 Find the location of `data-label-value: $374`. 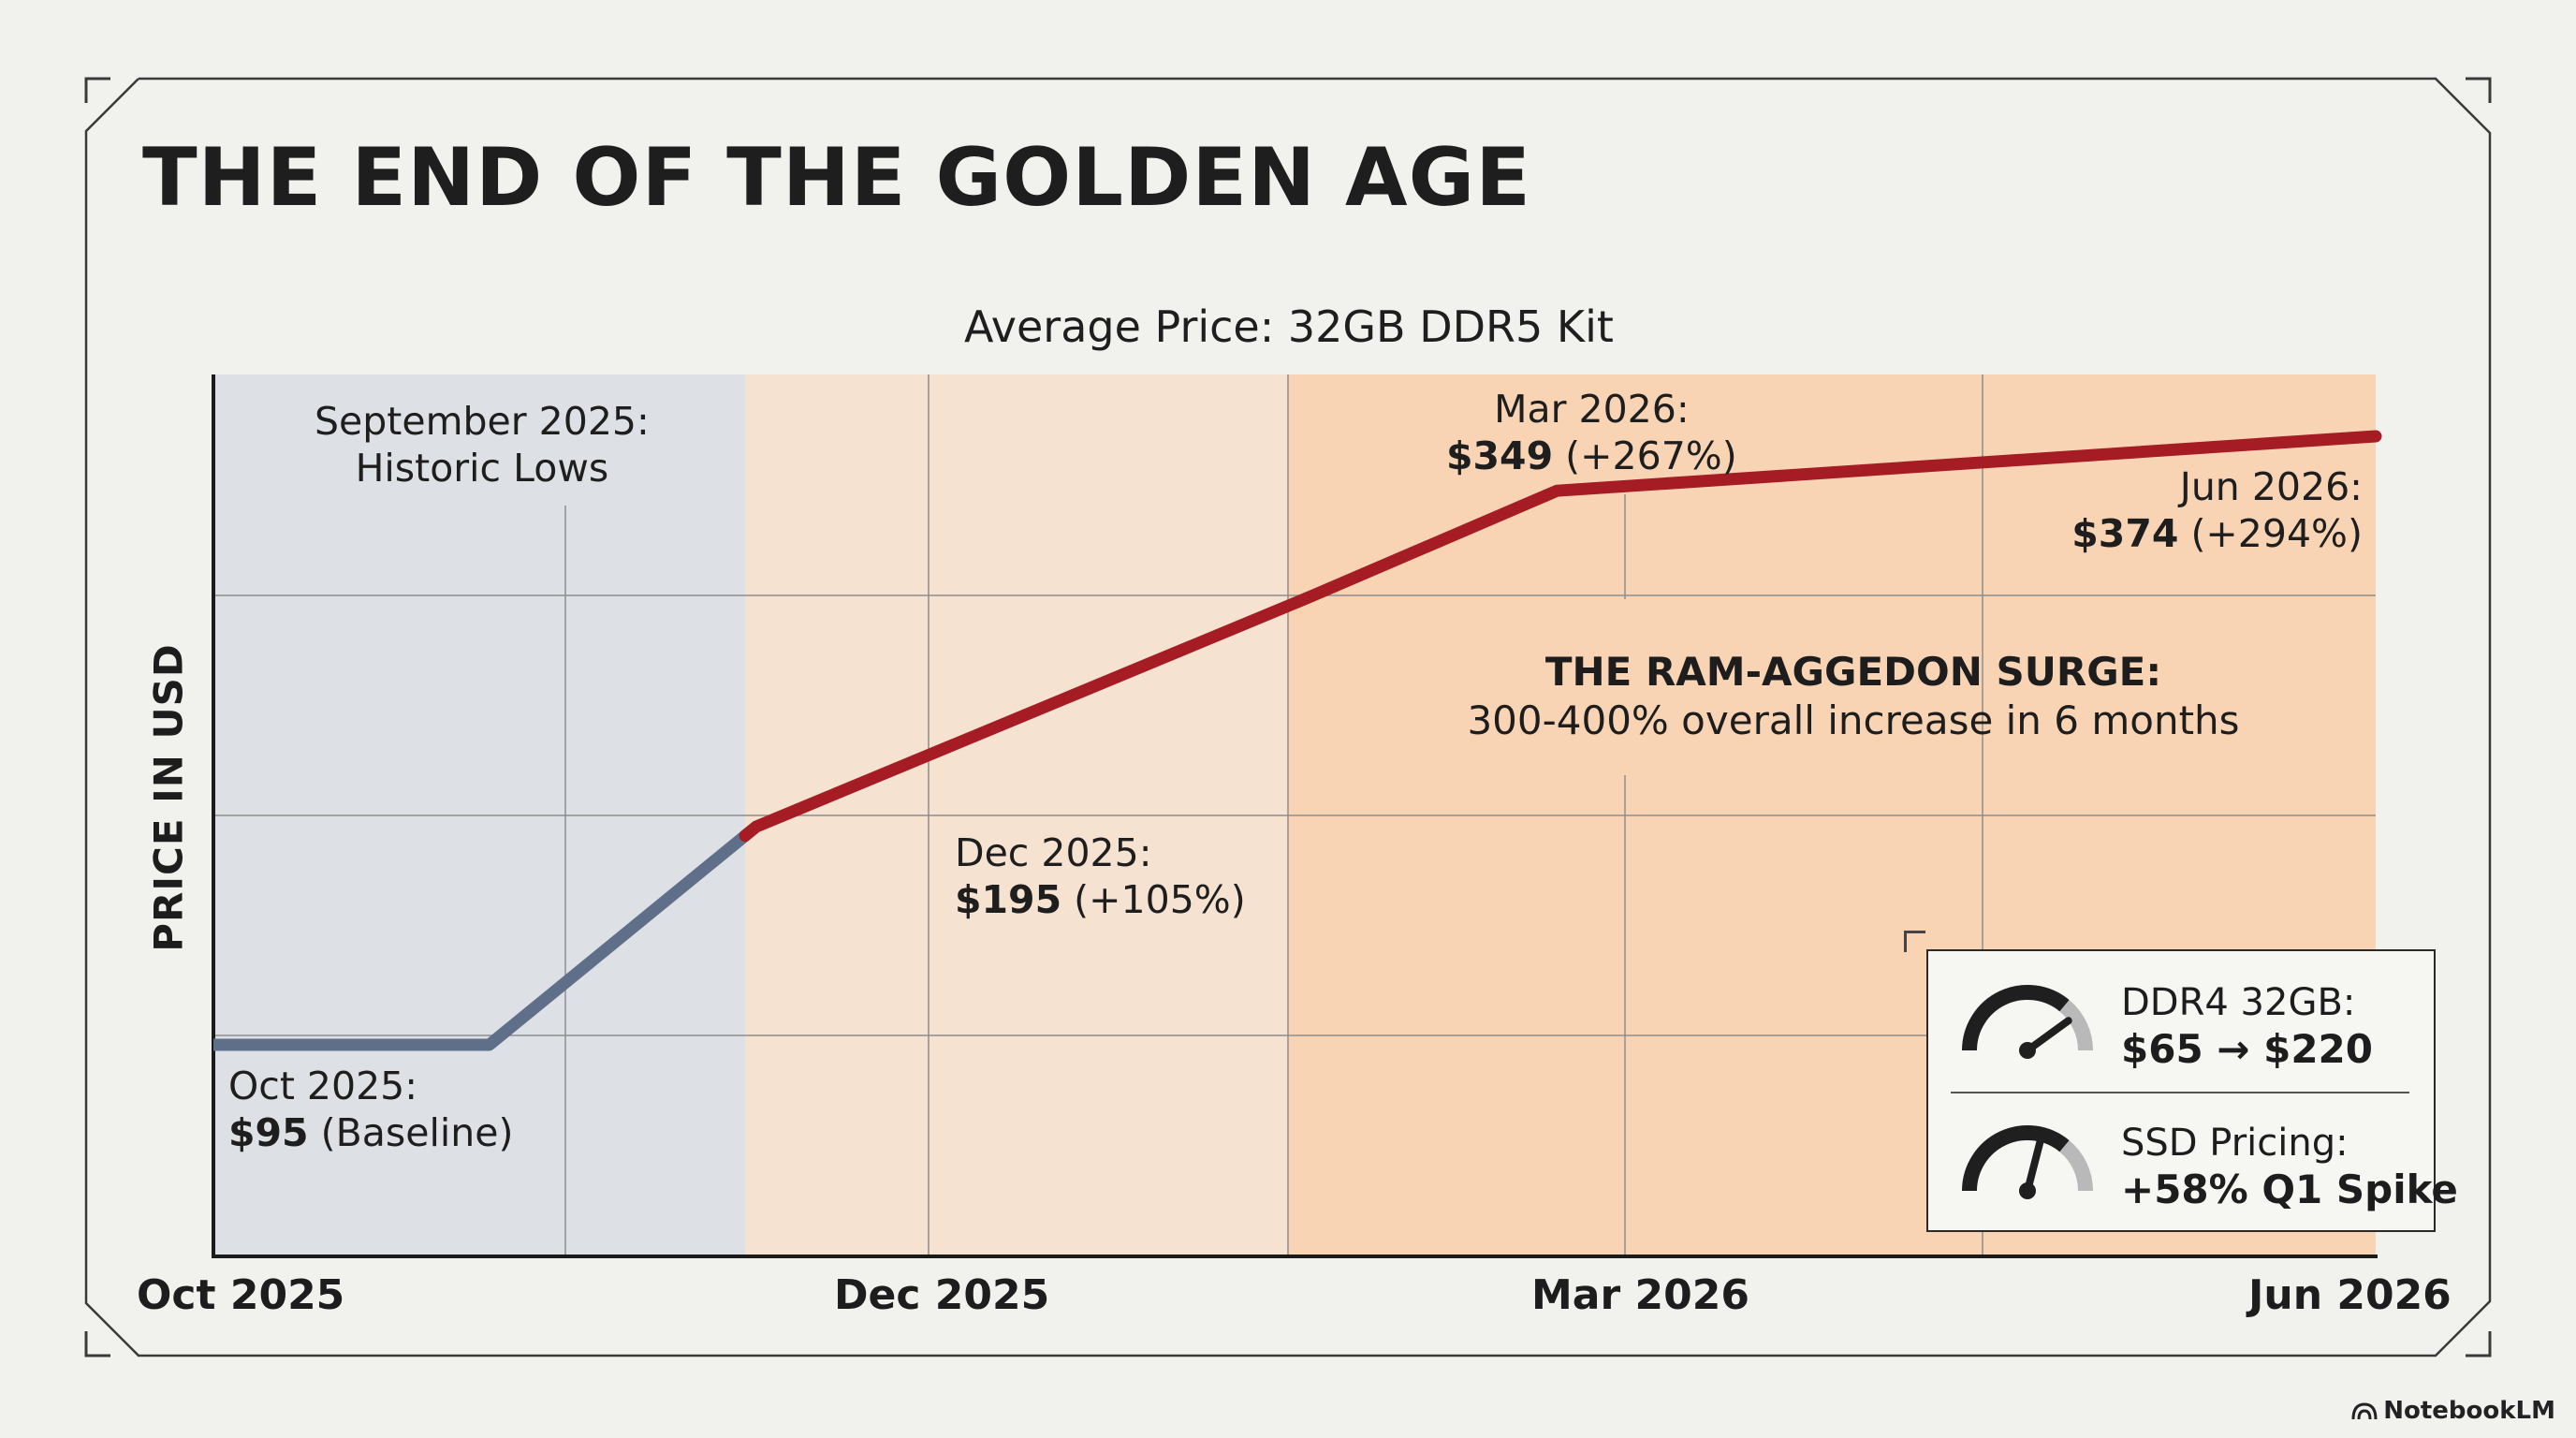

data-label-value: $374 is located at coordinates (2125, 533).